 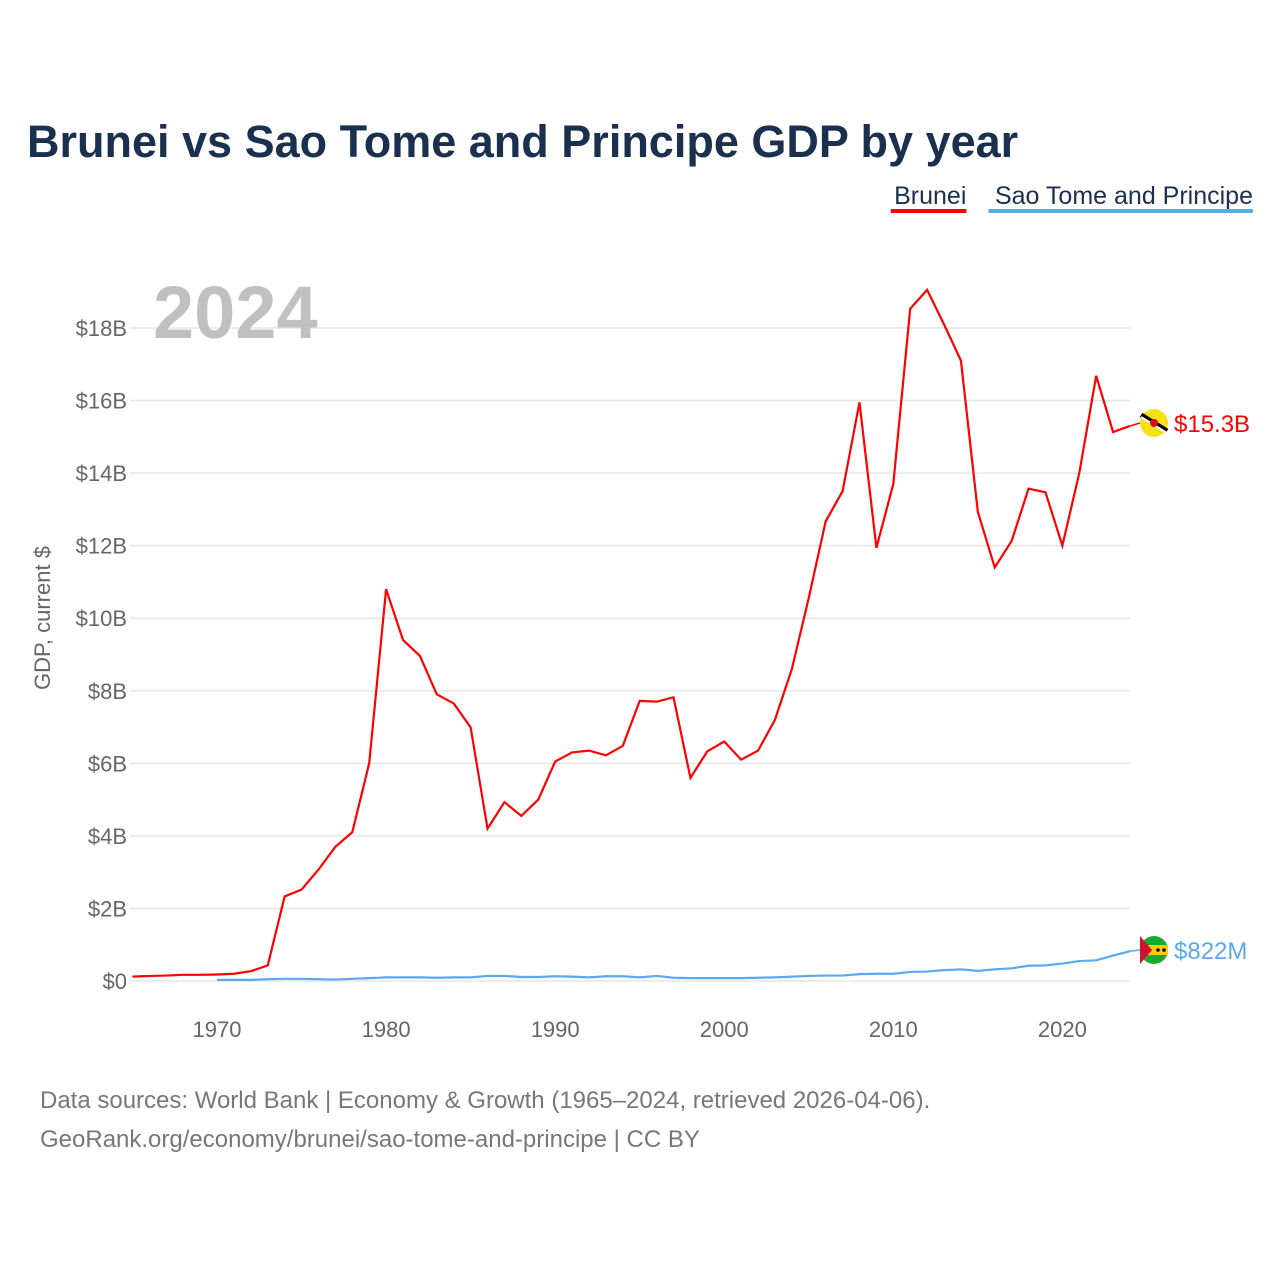 What do you see at coordinates (101, 328) in the screenshot?
I see `y-tick-label: $18B` at bounding box center [101, 328].